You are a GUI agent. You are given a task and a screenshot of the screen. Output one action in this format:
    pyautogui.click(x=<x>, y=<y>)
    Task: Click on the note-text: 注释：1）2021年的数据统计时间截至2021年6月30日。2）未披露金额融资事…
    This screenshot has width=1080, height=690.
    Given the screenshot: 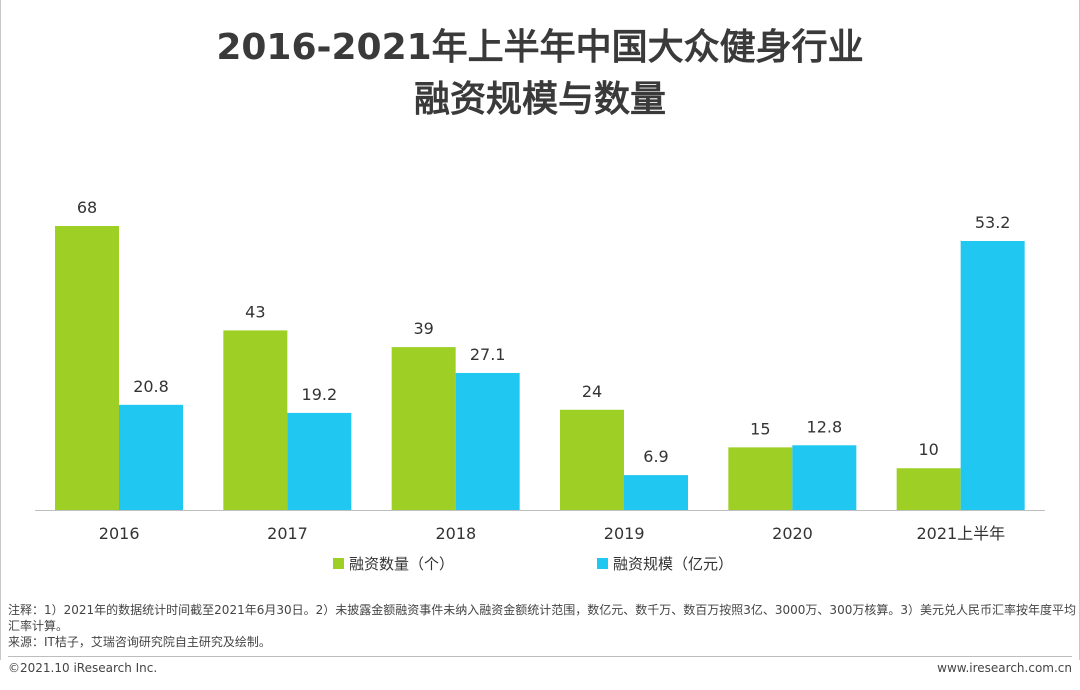 What is the action you would take?
    pyautogui.click(x=542, y=618)
    